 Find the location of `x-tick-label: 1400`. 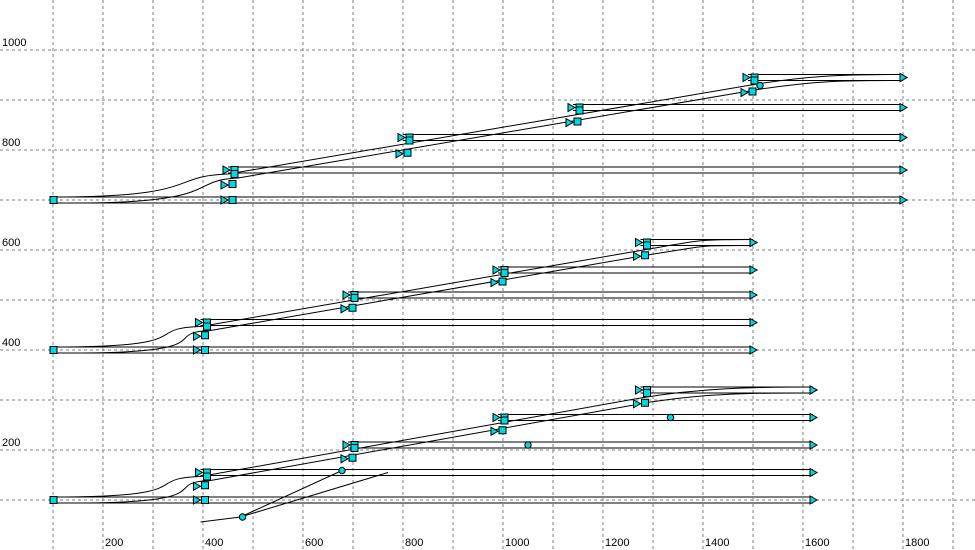

x-tick-label: 1400 is located at coordinates (717, 543).